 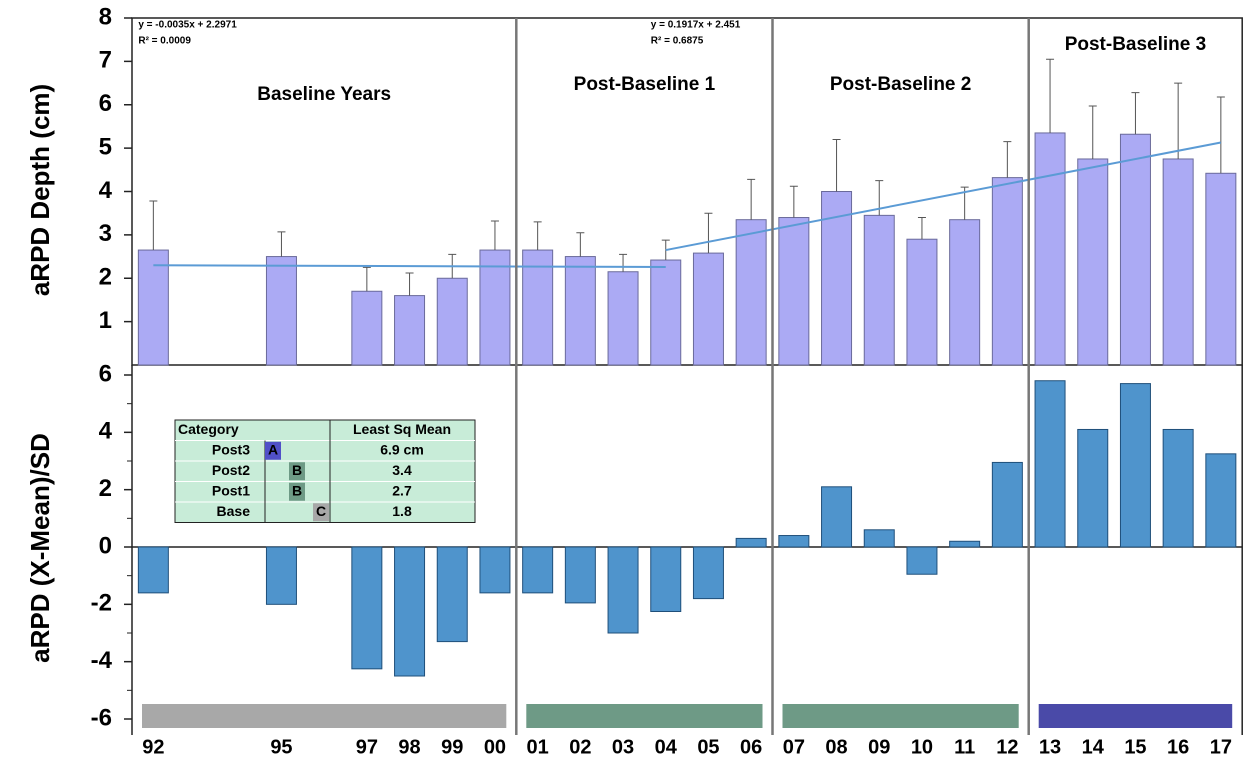 I want to click on x-tick-label: 13, so click(x=1050, y=747).